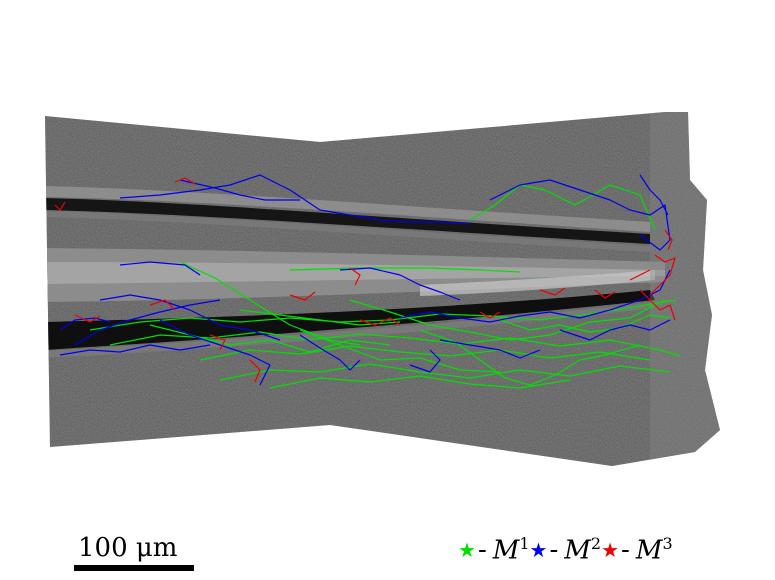 Image resolution: width=775 pixels, height=580 pixels. Describe the element at coordinates (610, 550) in the screenshot. I see `red-star-icon: ★` at that location.